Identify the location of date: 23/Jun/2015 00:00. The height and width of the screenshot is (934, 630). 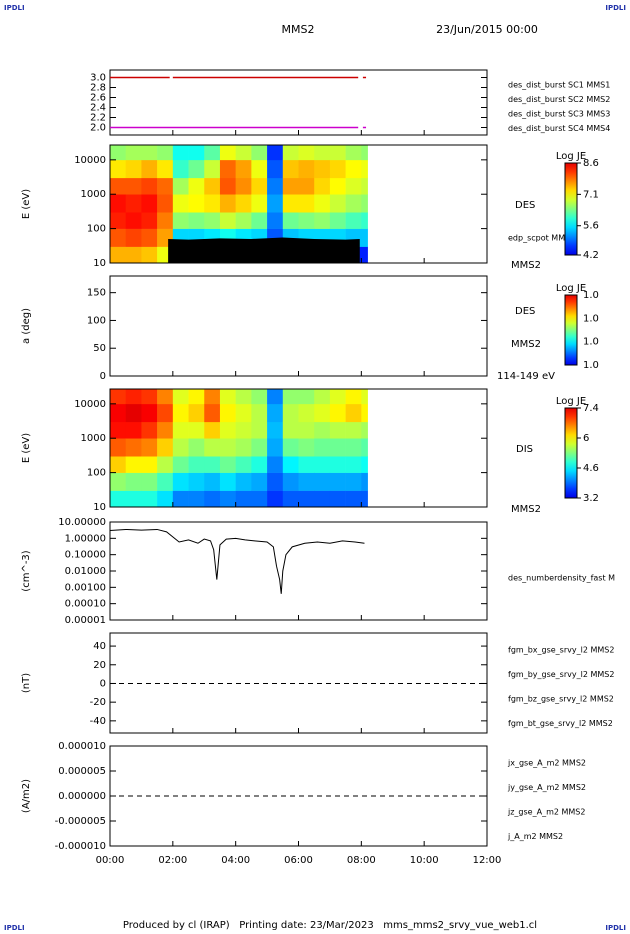
(487, 29).